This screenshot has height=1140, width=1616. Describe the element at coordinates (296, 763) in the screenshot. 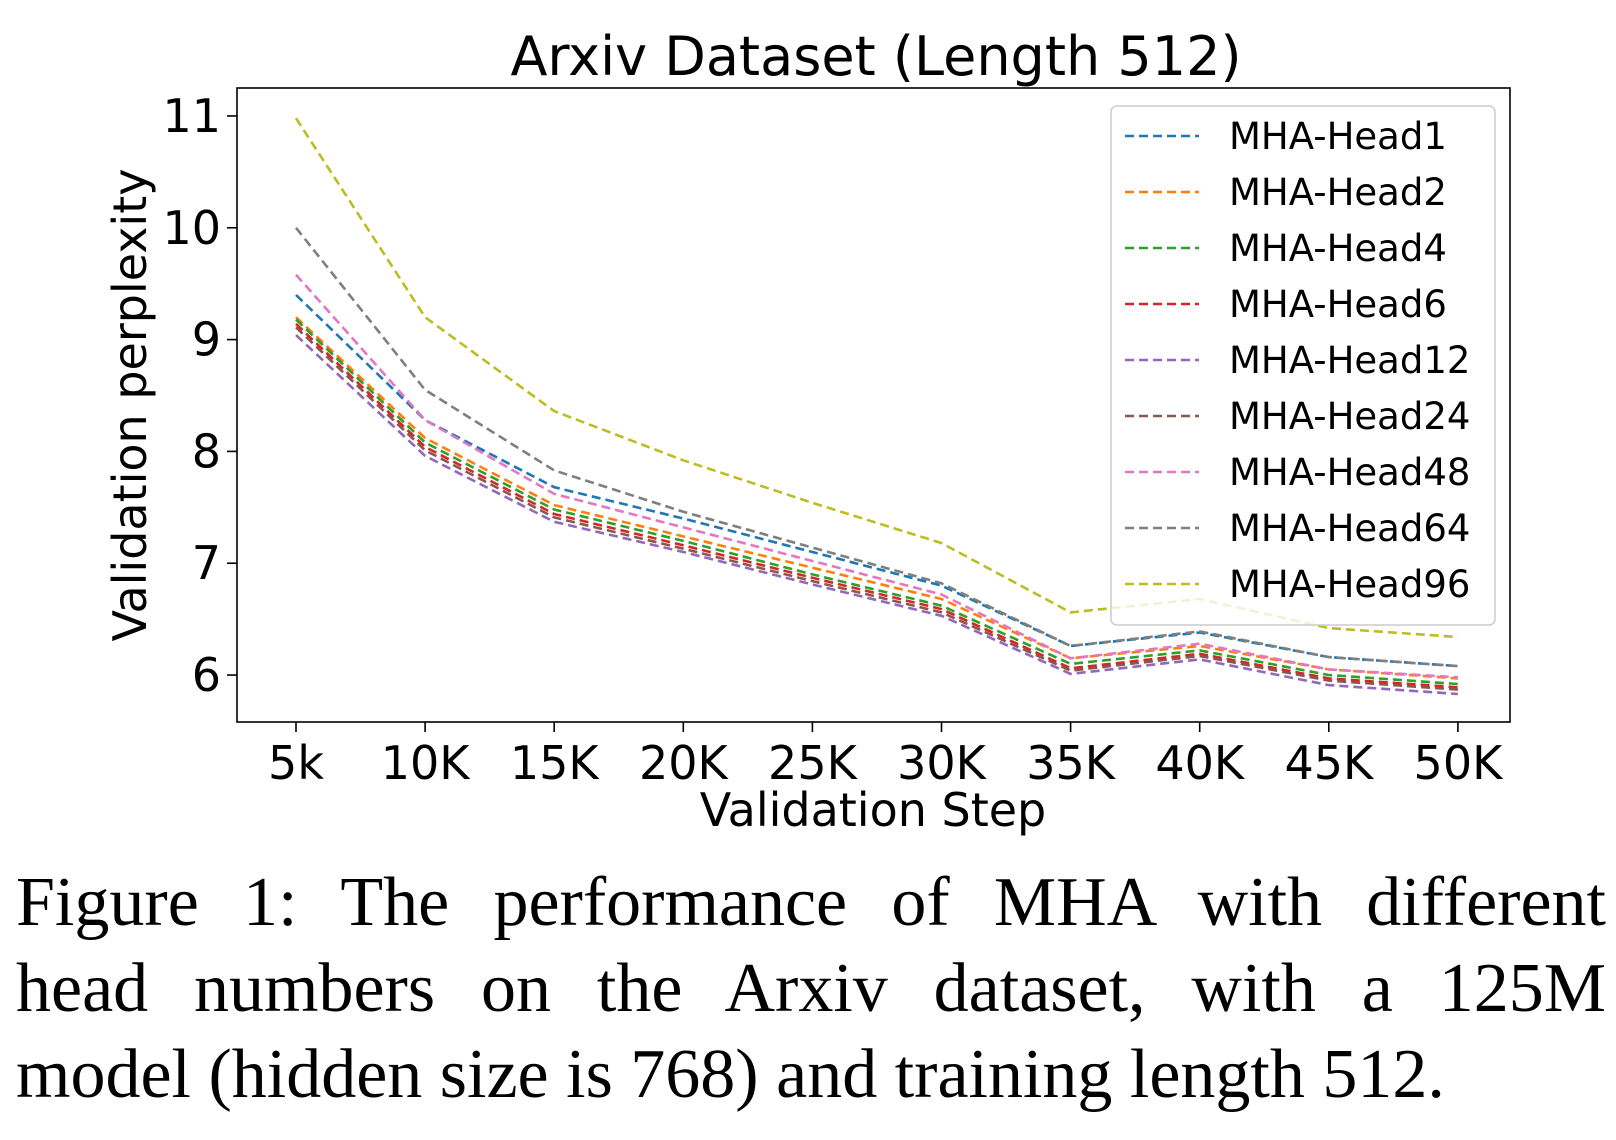

I see `x-tick-label: 5k` at that location.